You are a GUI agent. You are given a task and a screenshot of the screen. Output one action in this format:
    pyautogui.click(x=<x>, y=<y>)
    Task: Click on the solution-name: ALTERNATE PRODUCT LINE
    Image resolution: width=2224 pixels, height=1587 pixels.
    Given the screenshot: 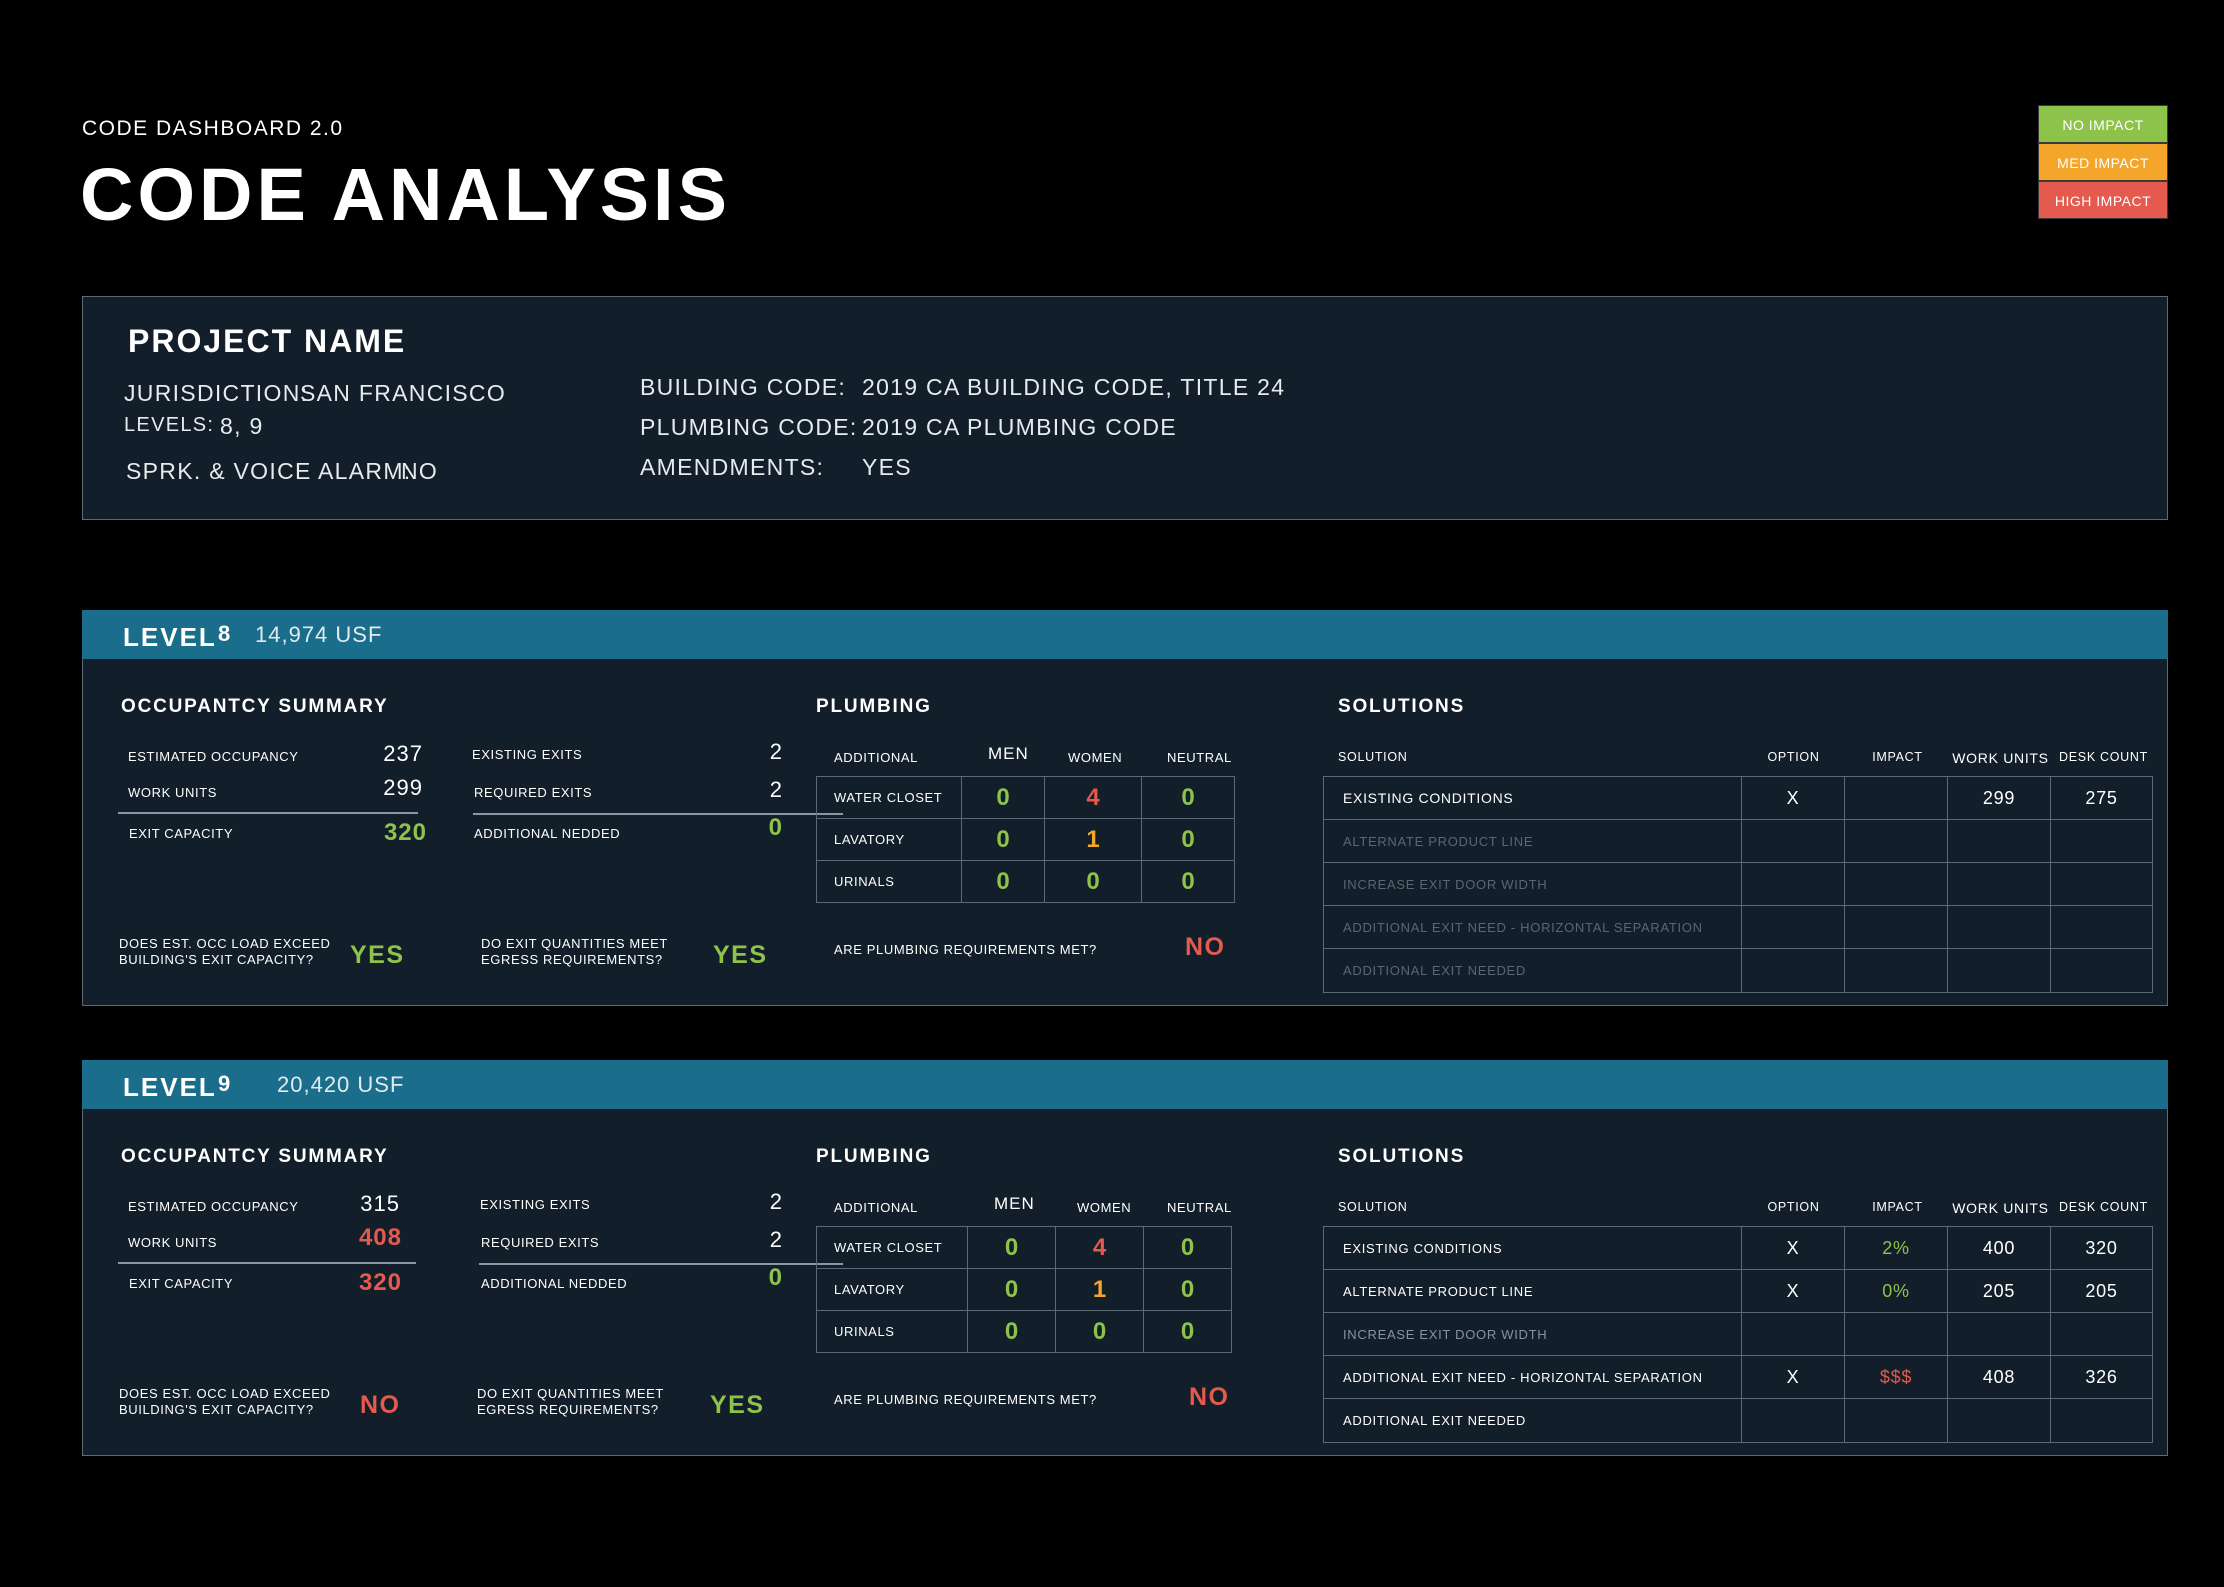 What is the action you would take?
    pyautogui.click(x=1532, y=841)
    